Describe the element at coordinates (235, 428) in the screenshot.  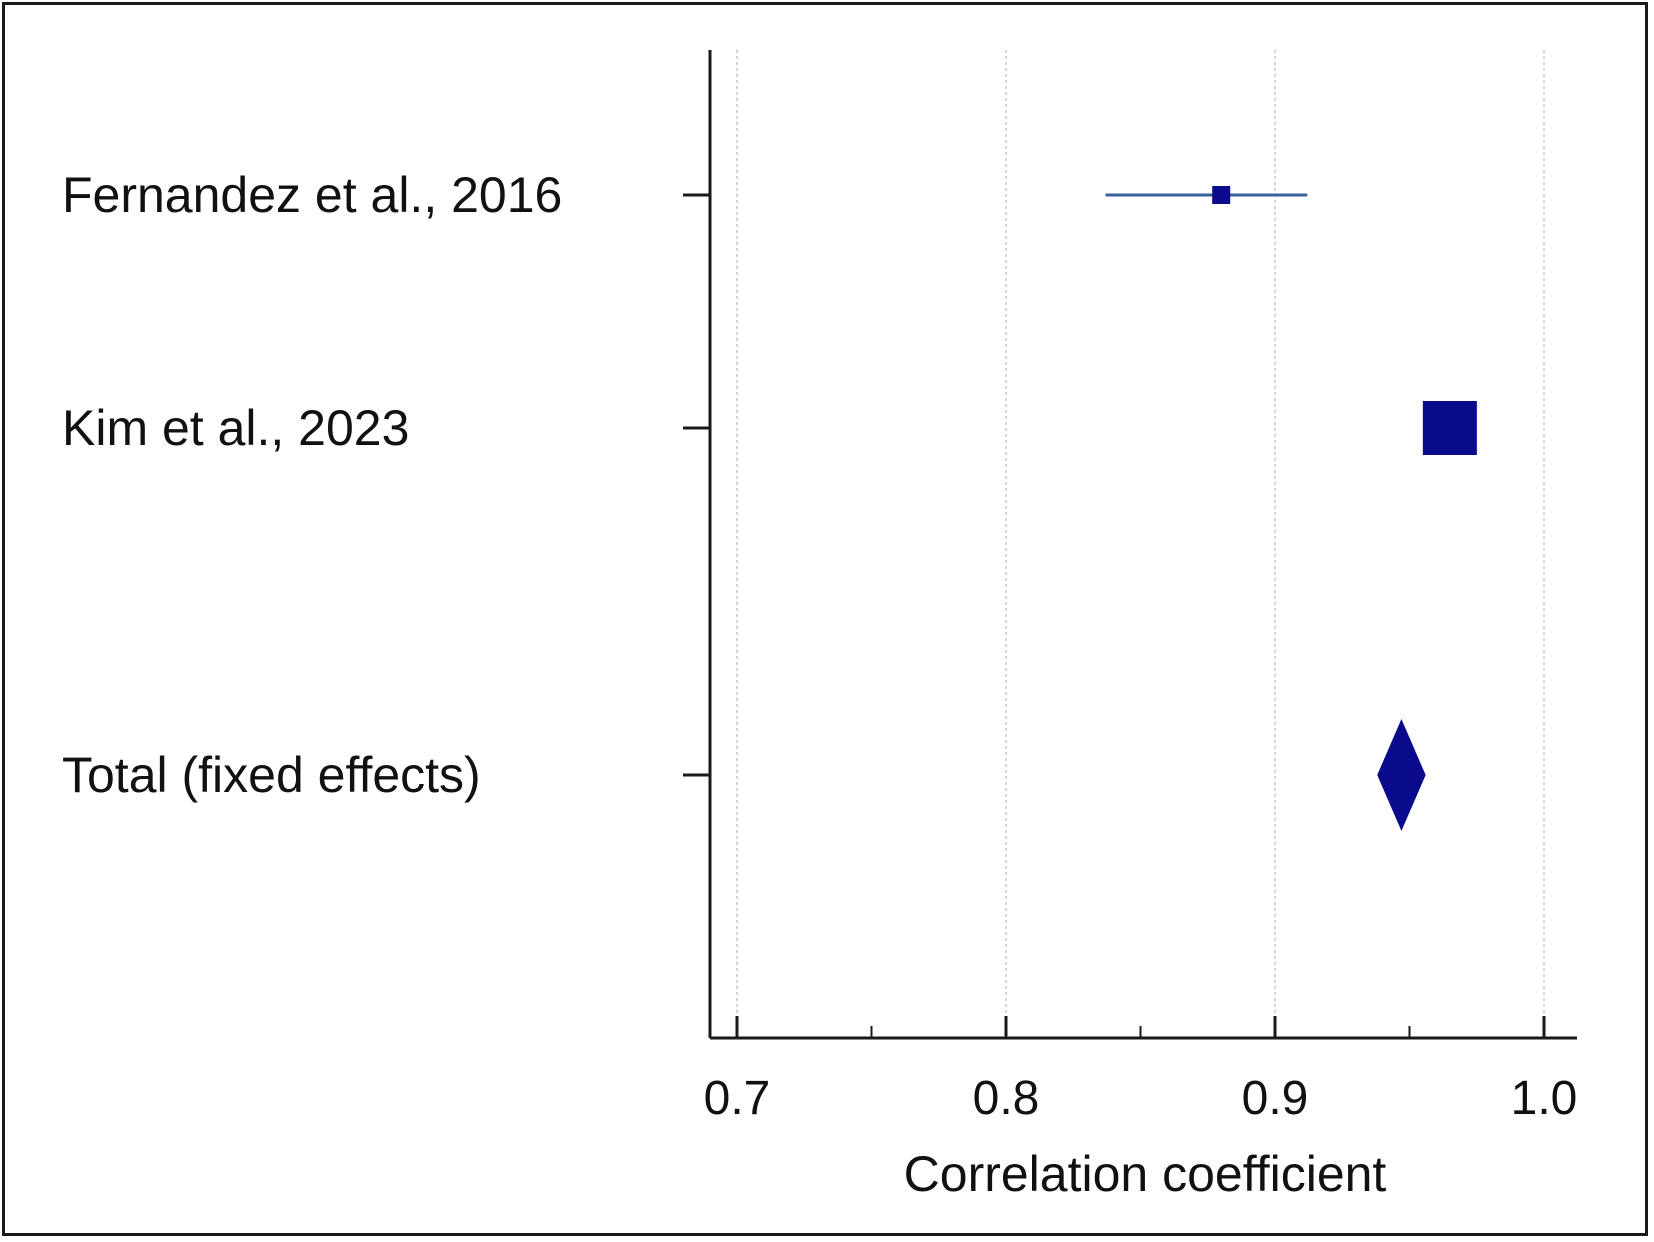
I see `study-label: Kim et al., 2023` at that location.